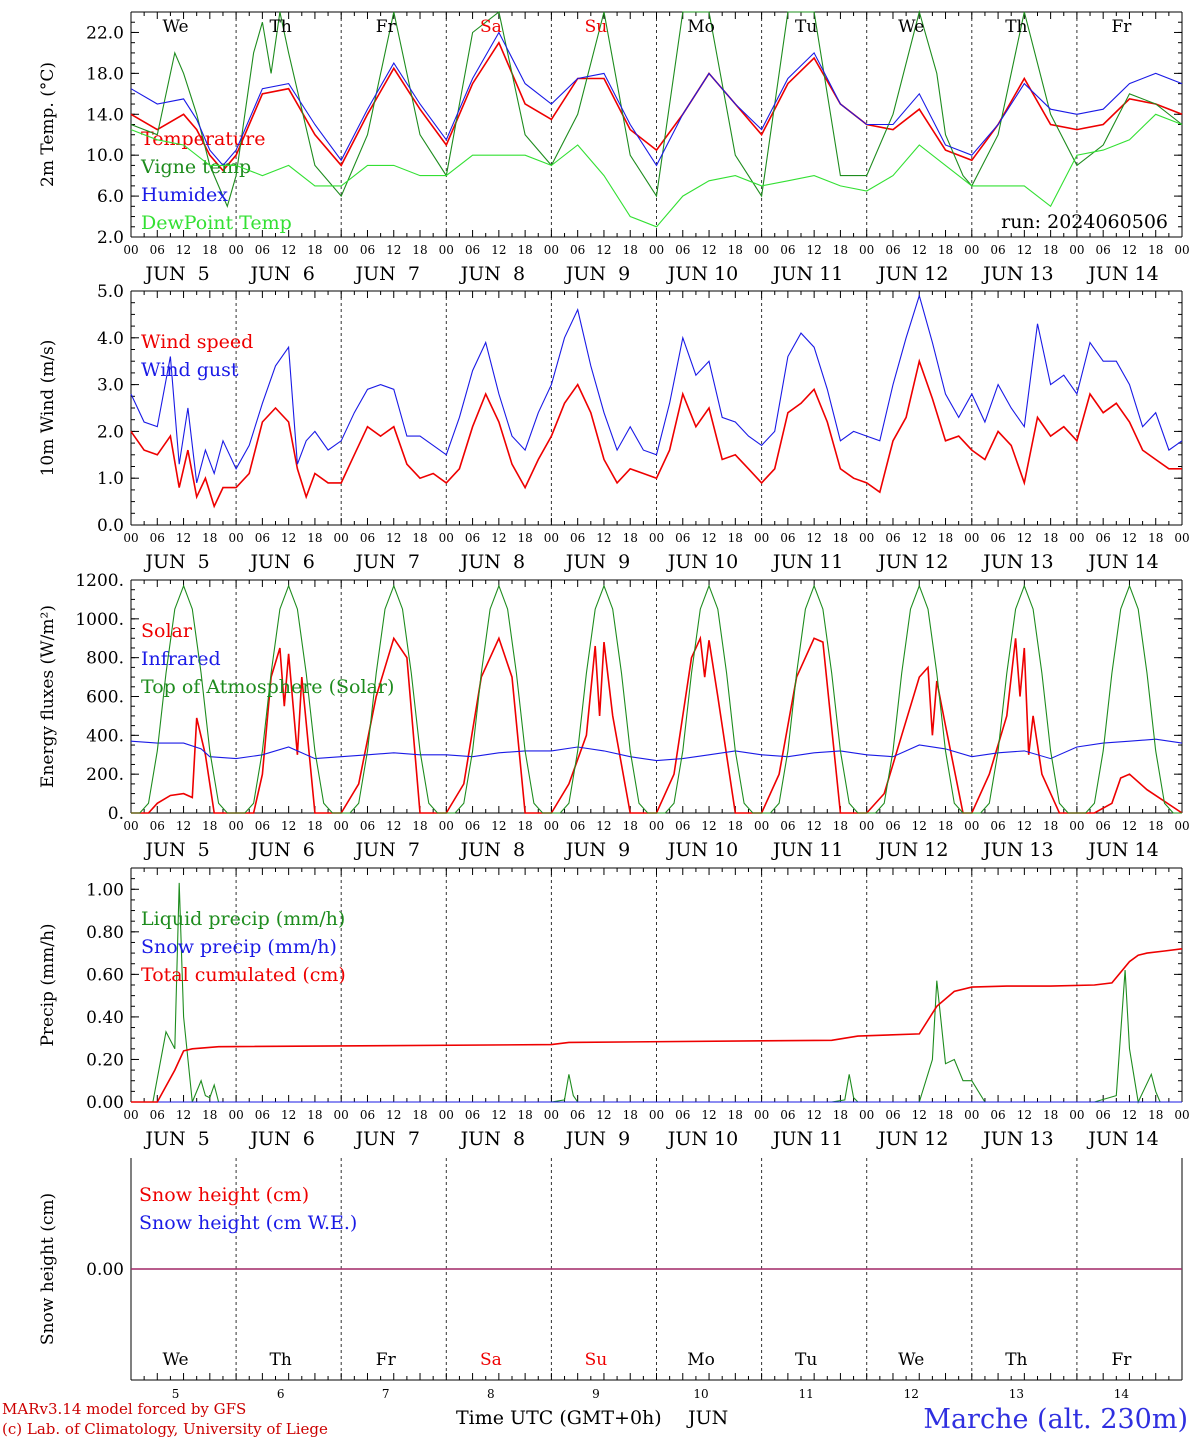  Describe the element at coordinates (167, 631) in the screenshot. I see `legend-entry: Solar` at that location.